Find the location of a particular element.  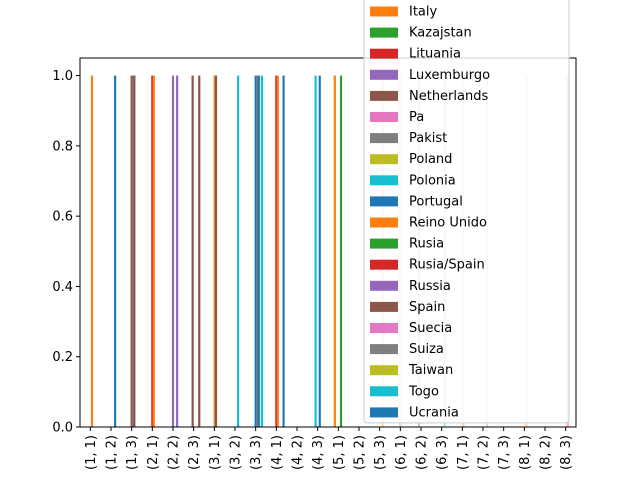

legend-label: Italy is located at coordinates (423, 12).